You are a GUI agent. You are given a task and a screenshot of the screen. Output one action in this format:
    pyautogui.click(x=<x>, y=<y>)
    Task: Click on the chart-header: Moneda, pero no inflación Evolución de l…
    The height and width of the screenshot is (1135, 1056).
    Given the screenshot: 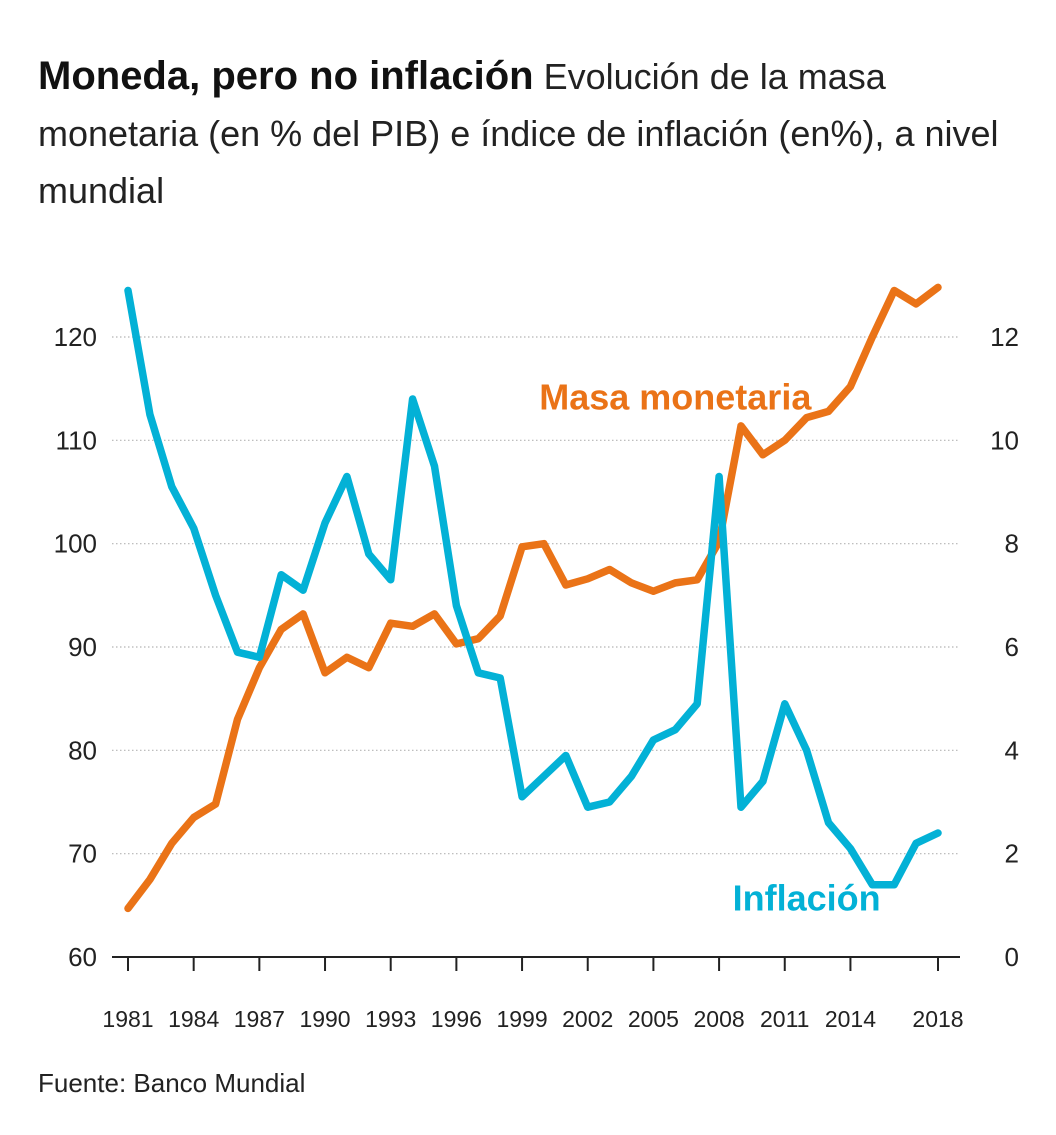 What is the action you would take?
    pyautogui.click(x=533, y=133)
    